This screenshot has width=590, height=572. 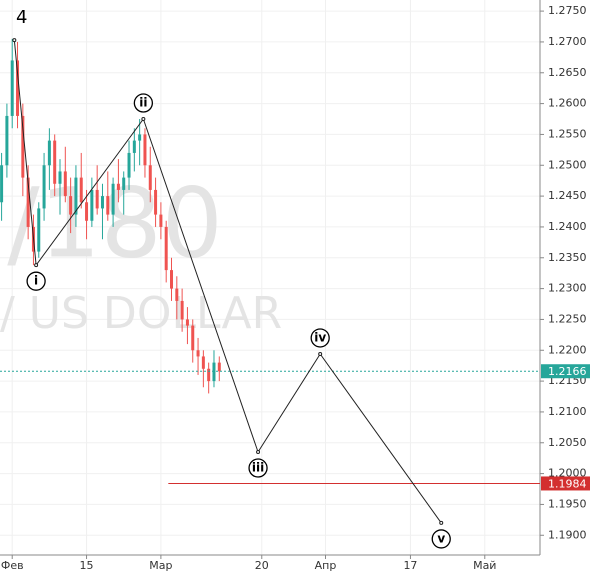 I want to click on price-level-label: 1.1984, so click(x=567, y=483).